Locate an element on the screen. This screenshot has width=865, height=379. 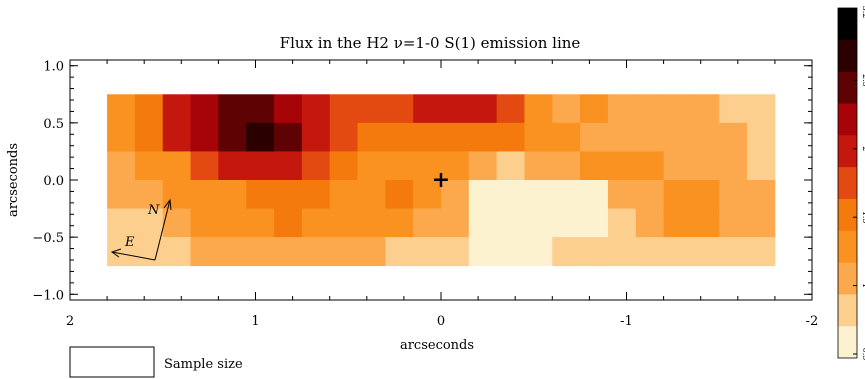
sample-size-box is located at coordinates (112, 362).